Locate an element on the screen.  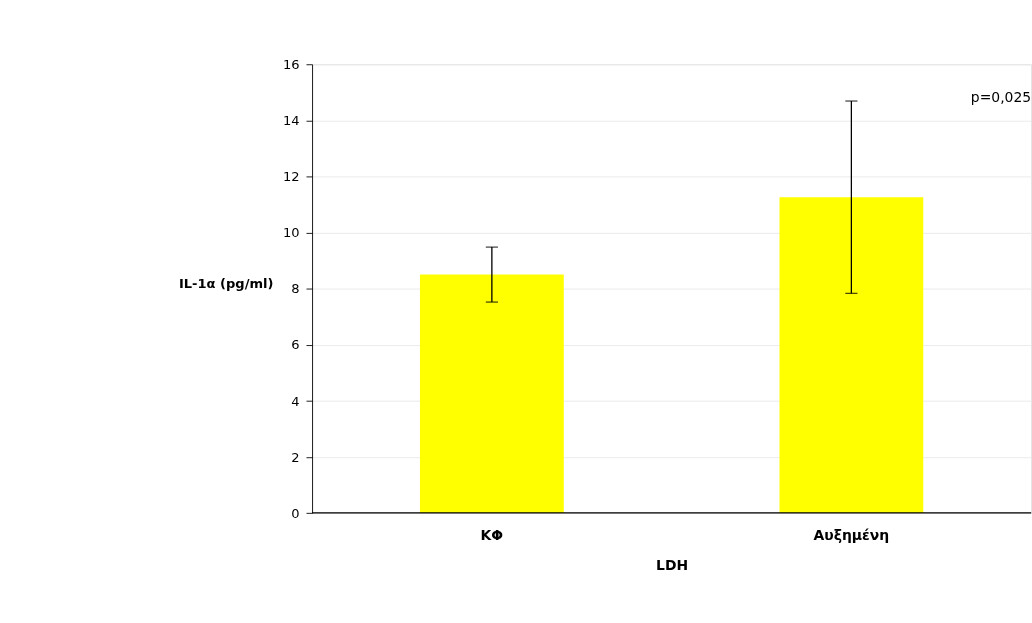
y-tick-label: 2 is located at coordinates (295, 457).